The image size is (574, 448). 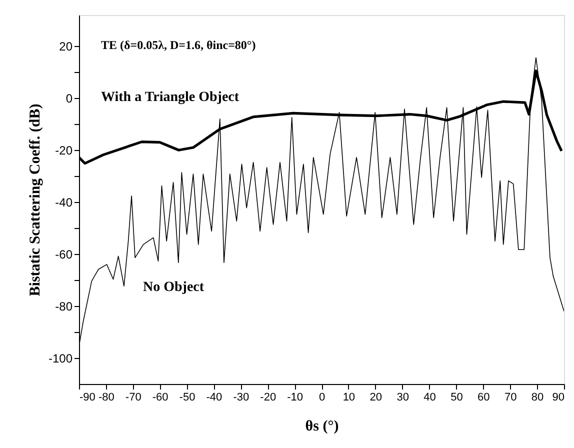 I want to click on x-tick-label: 0, so click(x=322, y=398).